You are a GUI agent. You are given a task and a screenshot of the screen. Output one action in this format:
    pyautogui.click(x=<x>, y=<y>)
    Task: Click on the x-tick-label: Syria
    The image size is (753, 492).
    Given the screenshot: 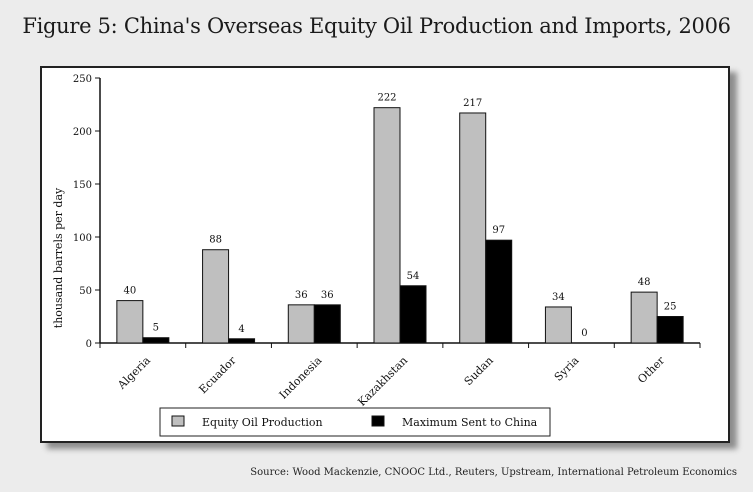 What is the action you would take?
    pyautogui.click(x=567, y=369)
    